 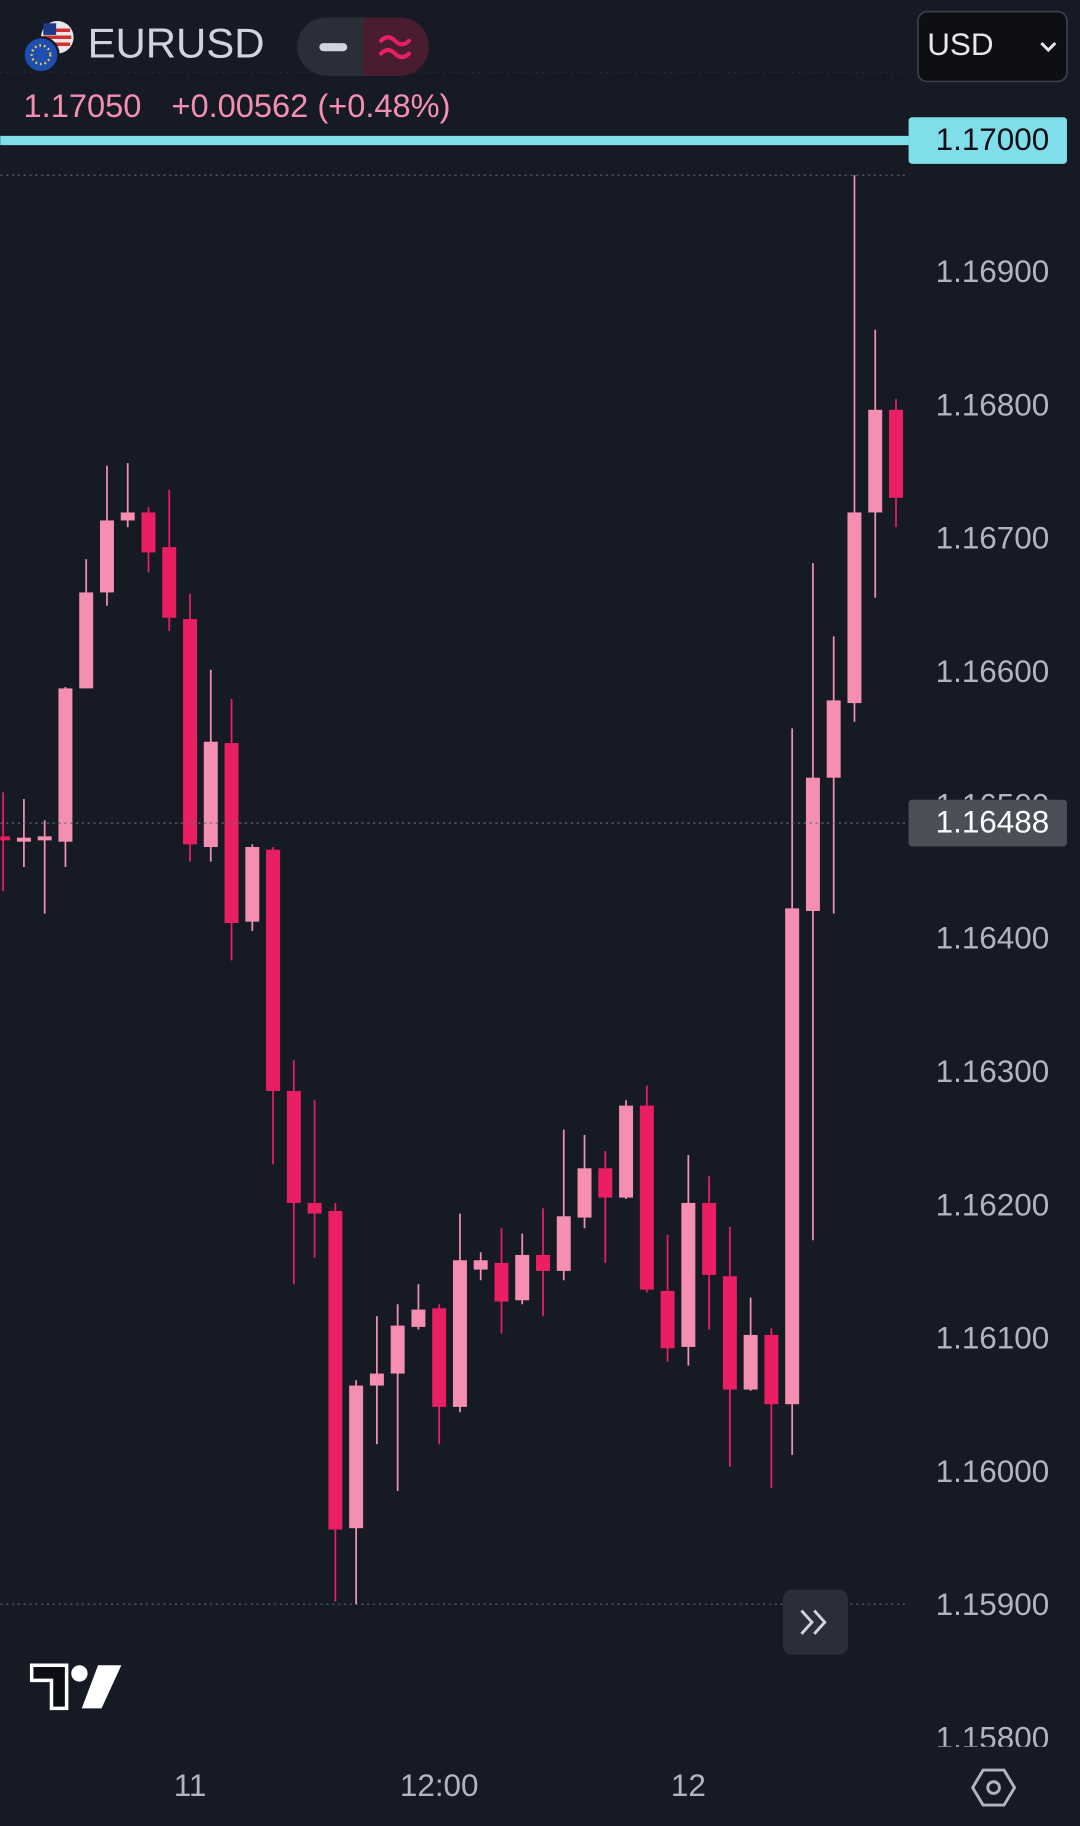 I want to click on logo-dot, so click(x=79, y=1673).